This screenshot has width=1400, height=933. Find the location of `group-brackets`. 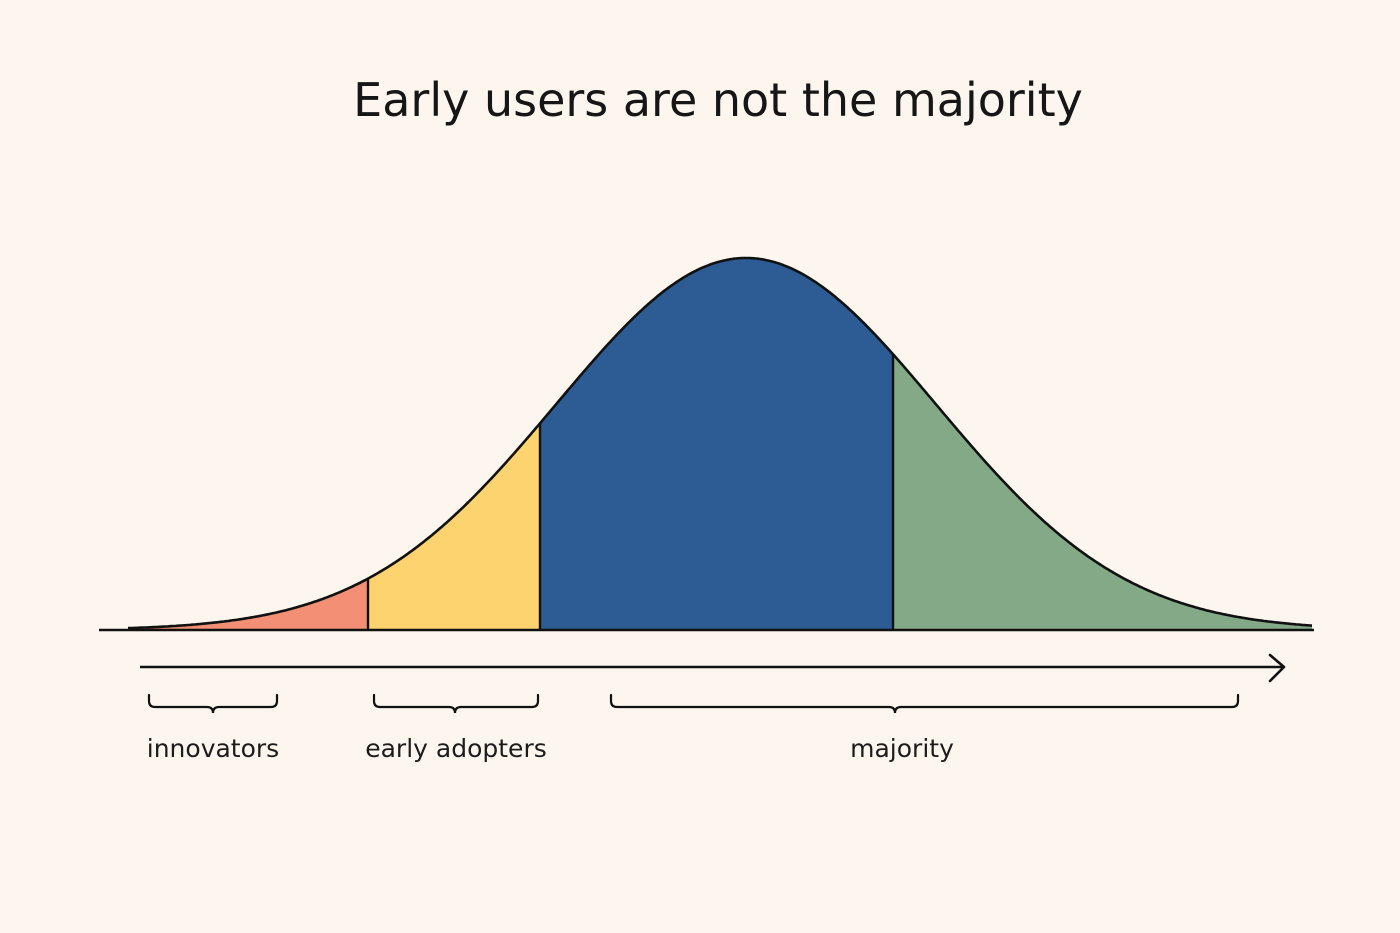

group-brackets is located at coordinates (693, 703).